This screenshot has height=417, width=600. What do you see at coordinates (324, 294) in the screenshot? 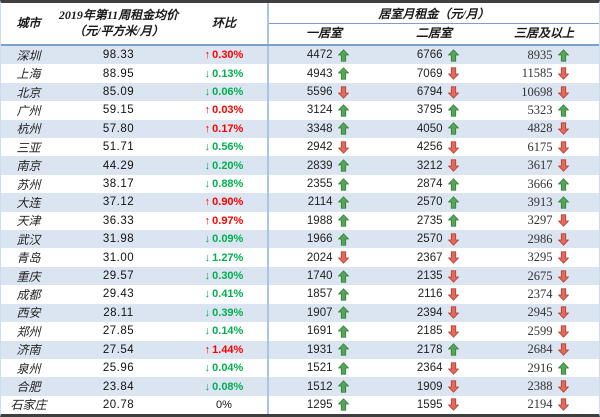
I see `room-rent-cell: 1857` at bounding box center [324, 294].